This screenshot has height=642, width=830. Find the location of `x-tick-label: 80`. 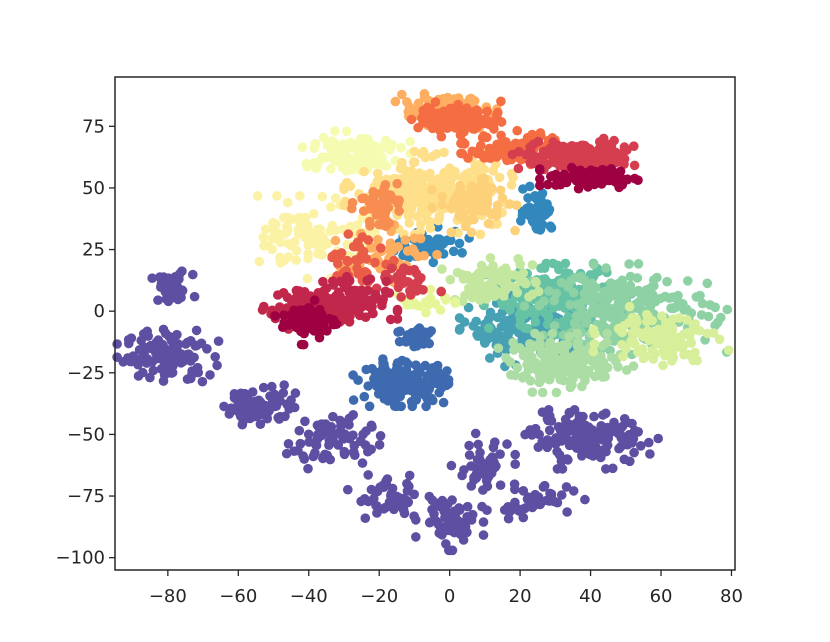

x-tick-label: 80 is located at coordinates (731, 596).